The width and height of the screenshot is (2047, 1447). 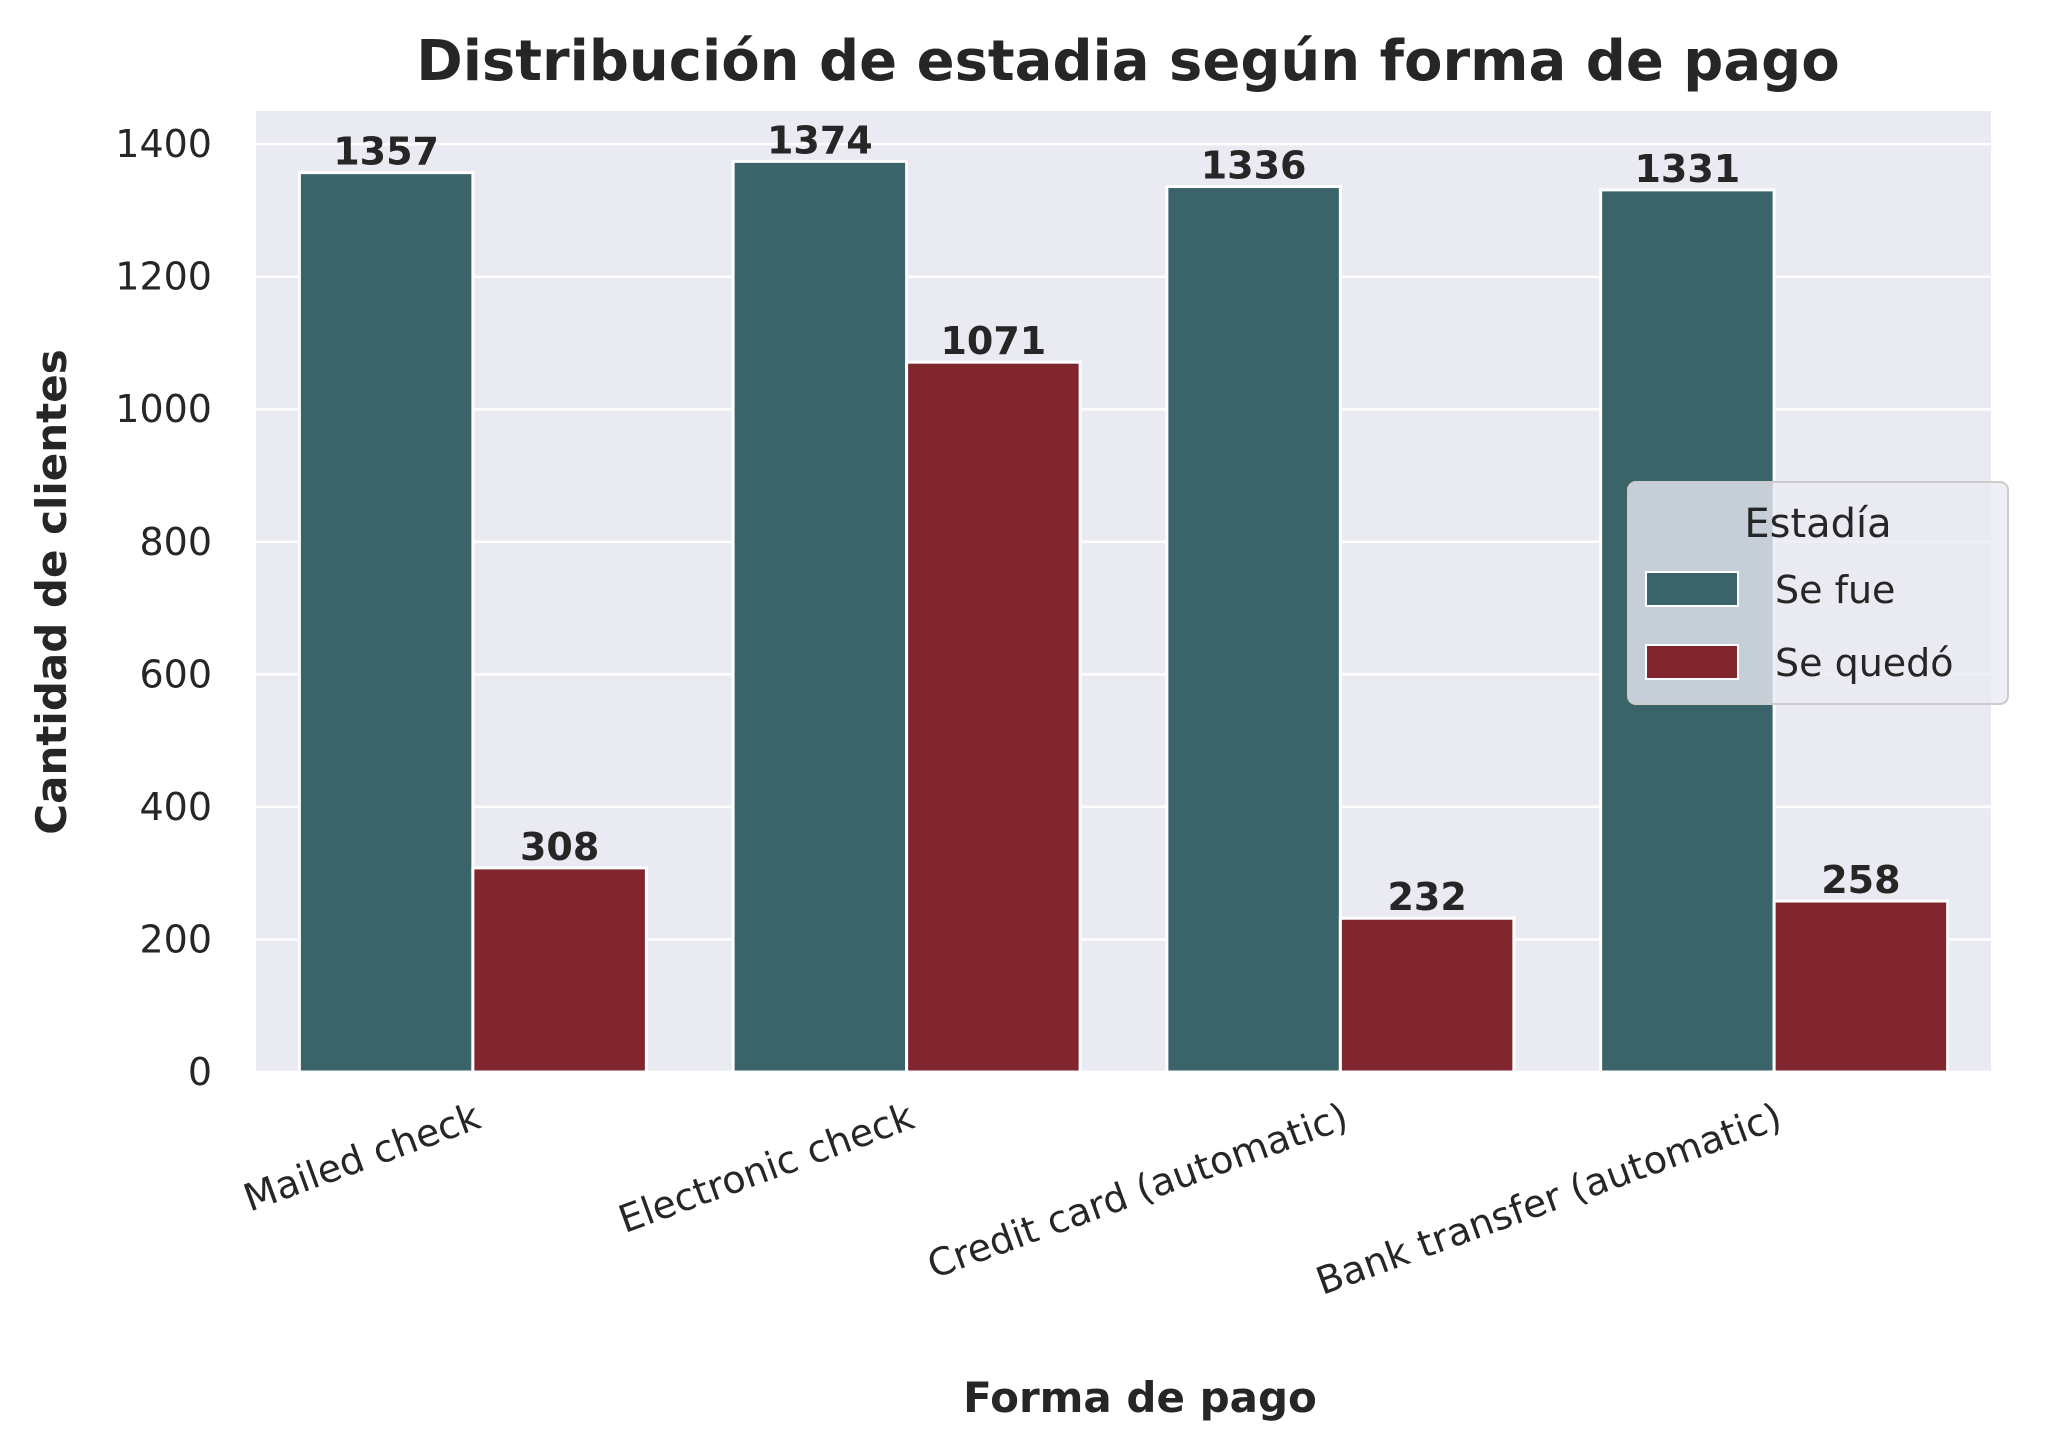 I want to click on x-tick-label-bank-transfer-automatic: Bank transfer (automatic), so click(x=1548, y=1198).